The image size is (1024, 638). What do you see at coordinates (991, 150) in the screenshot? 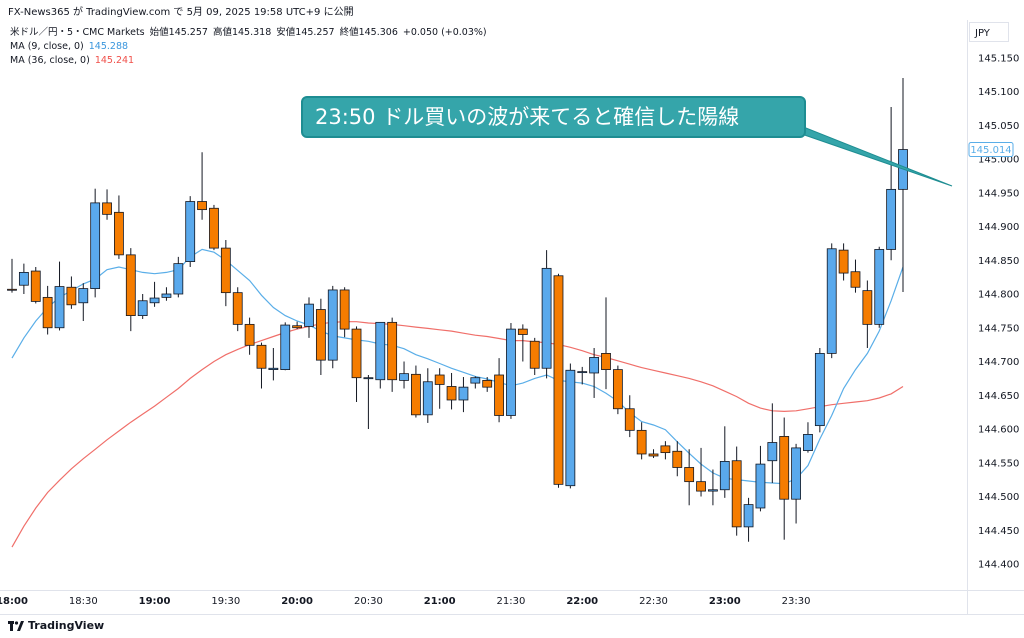
I see `current-price-tag-box` at bounding box center [991, 150].